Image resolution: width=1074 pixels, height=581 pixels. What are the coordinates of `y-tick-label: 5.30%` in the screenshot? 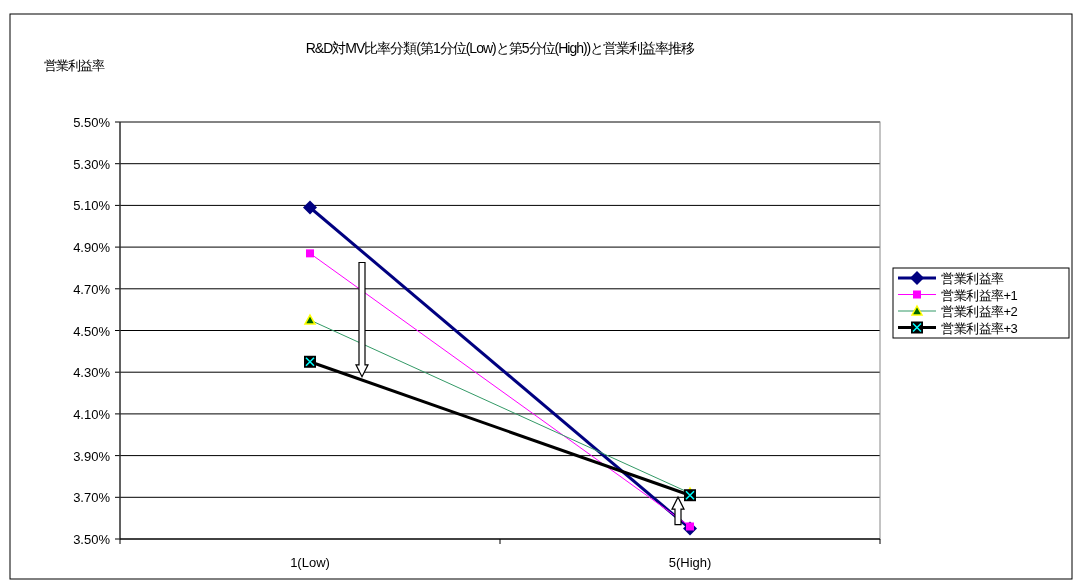 It's located at (92, 164).